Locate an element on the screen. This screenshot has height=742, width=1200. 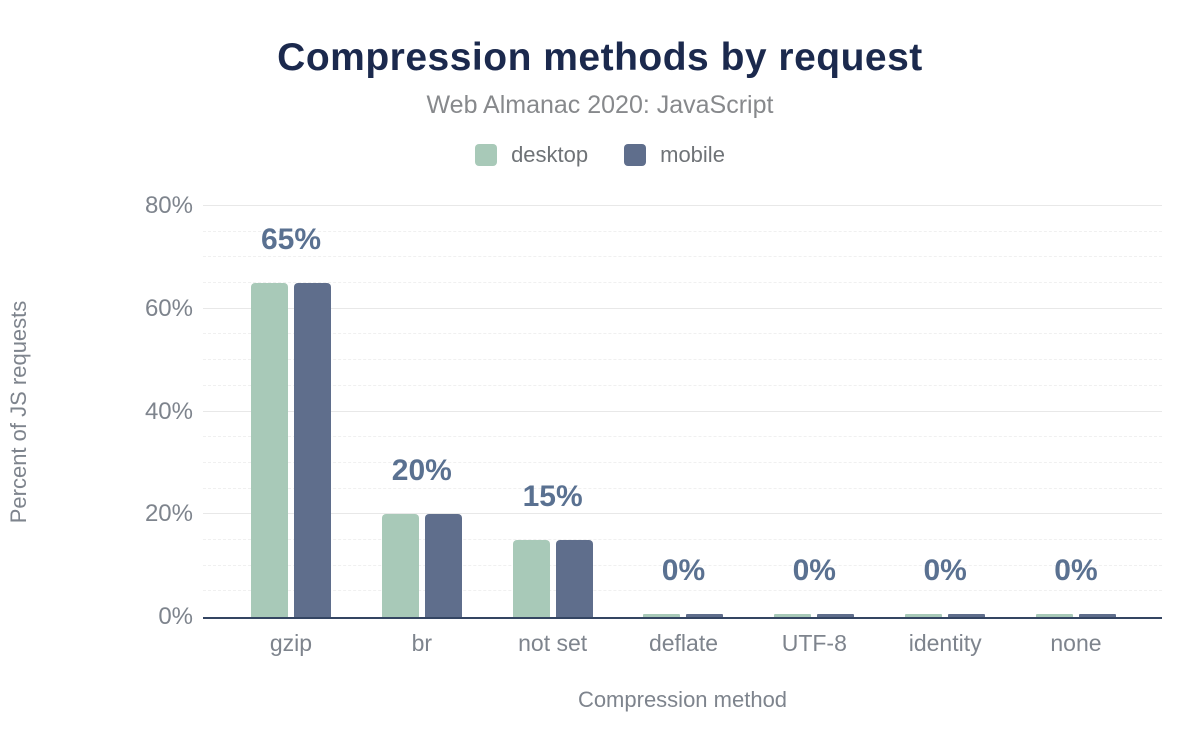
y-tick-label: 20% is located at coordinates (168, 514).